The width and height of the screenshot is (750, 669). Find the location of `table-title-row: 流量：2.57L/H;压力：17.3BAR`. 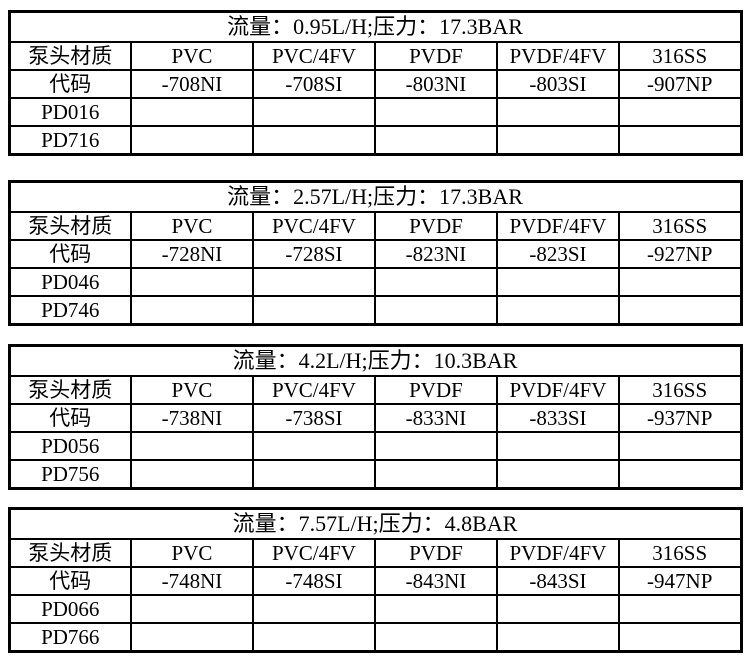

table-title-row: 流量：2.57L/H;压力：17.3BAR is located at coordinates (375, 196).